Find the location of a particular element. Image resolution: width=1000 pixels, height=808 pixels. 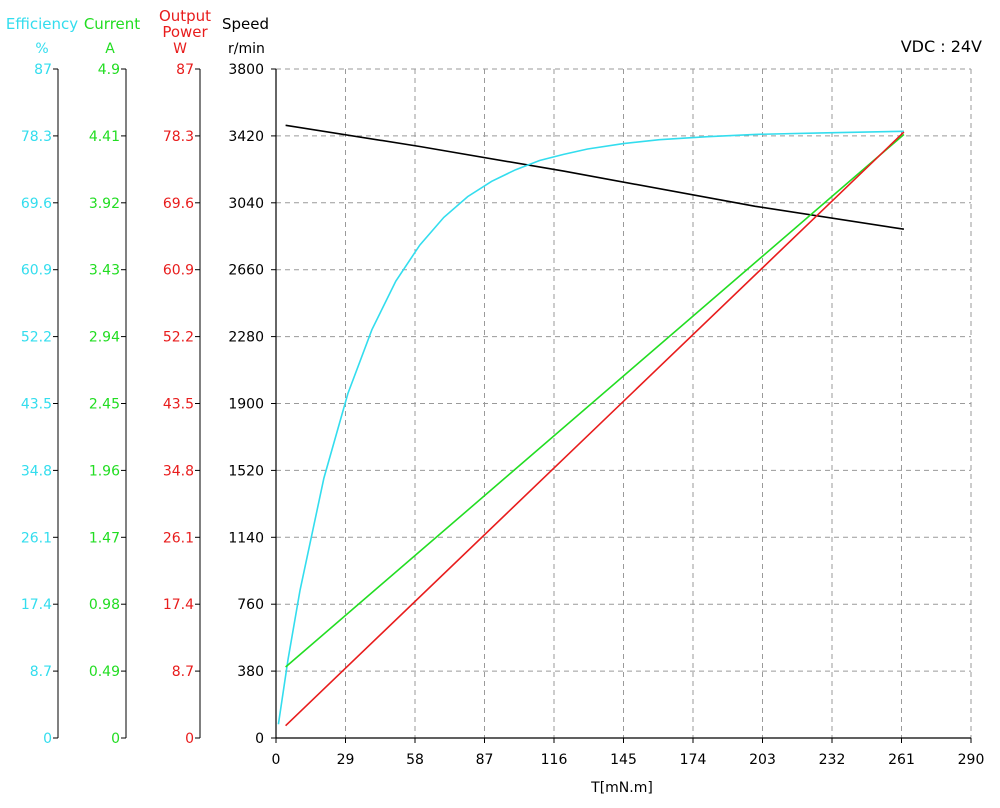

efficiency-tick-label: 52.2 is located at coordinates (36, 338).